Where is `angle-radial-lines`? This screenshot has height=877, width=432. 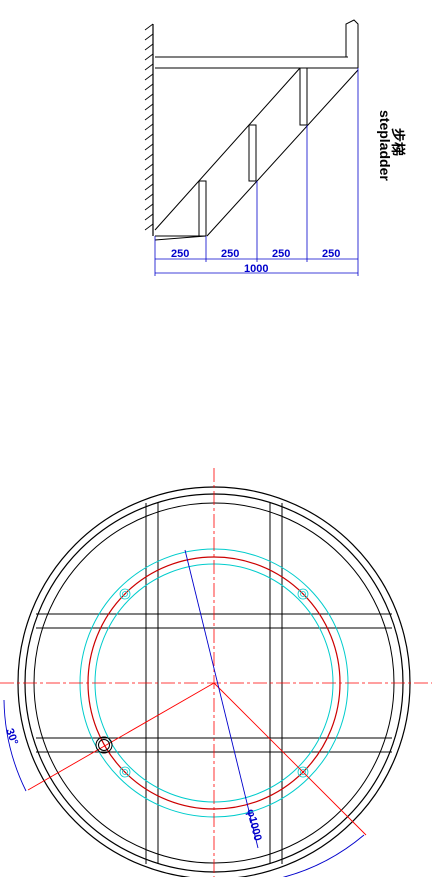
angle-radial-lines is located at coordinates (197, 759).